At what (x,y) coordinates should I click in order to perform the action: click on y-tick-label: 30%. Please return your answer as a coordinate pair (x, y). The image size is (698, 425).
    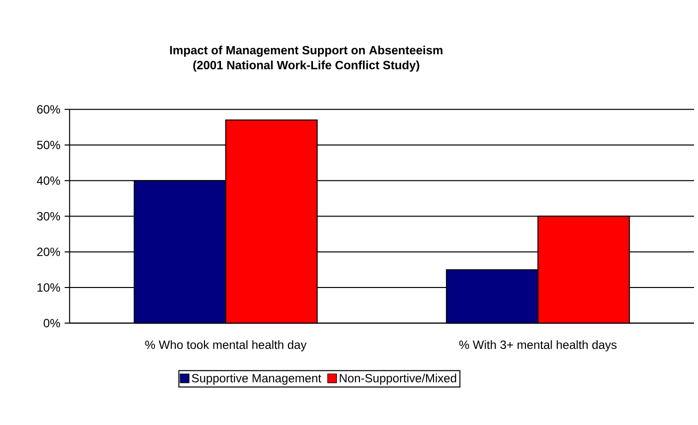
    Looking at the image, I should click on (48, 216).